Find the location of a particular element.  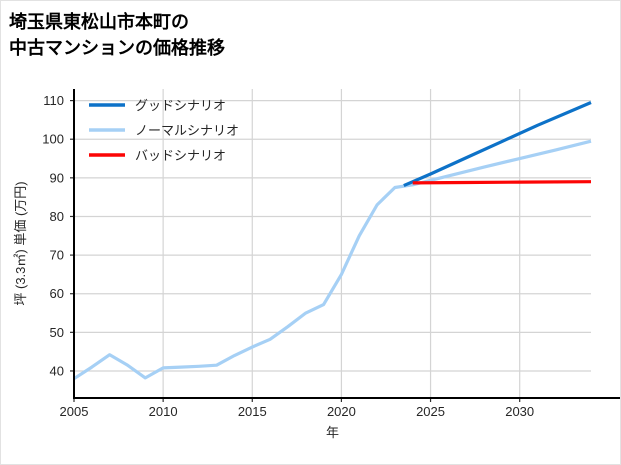

y-tick-label: 110 is located at coordinates (53, 100).